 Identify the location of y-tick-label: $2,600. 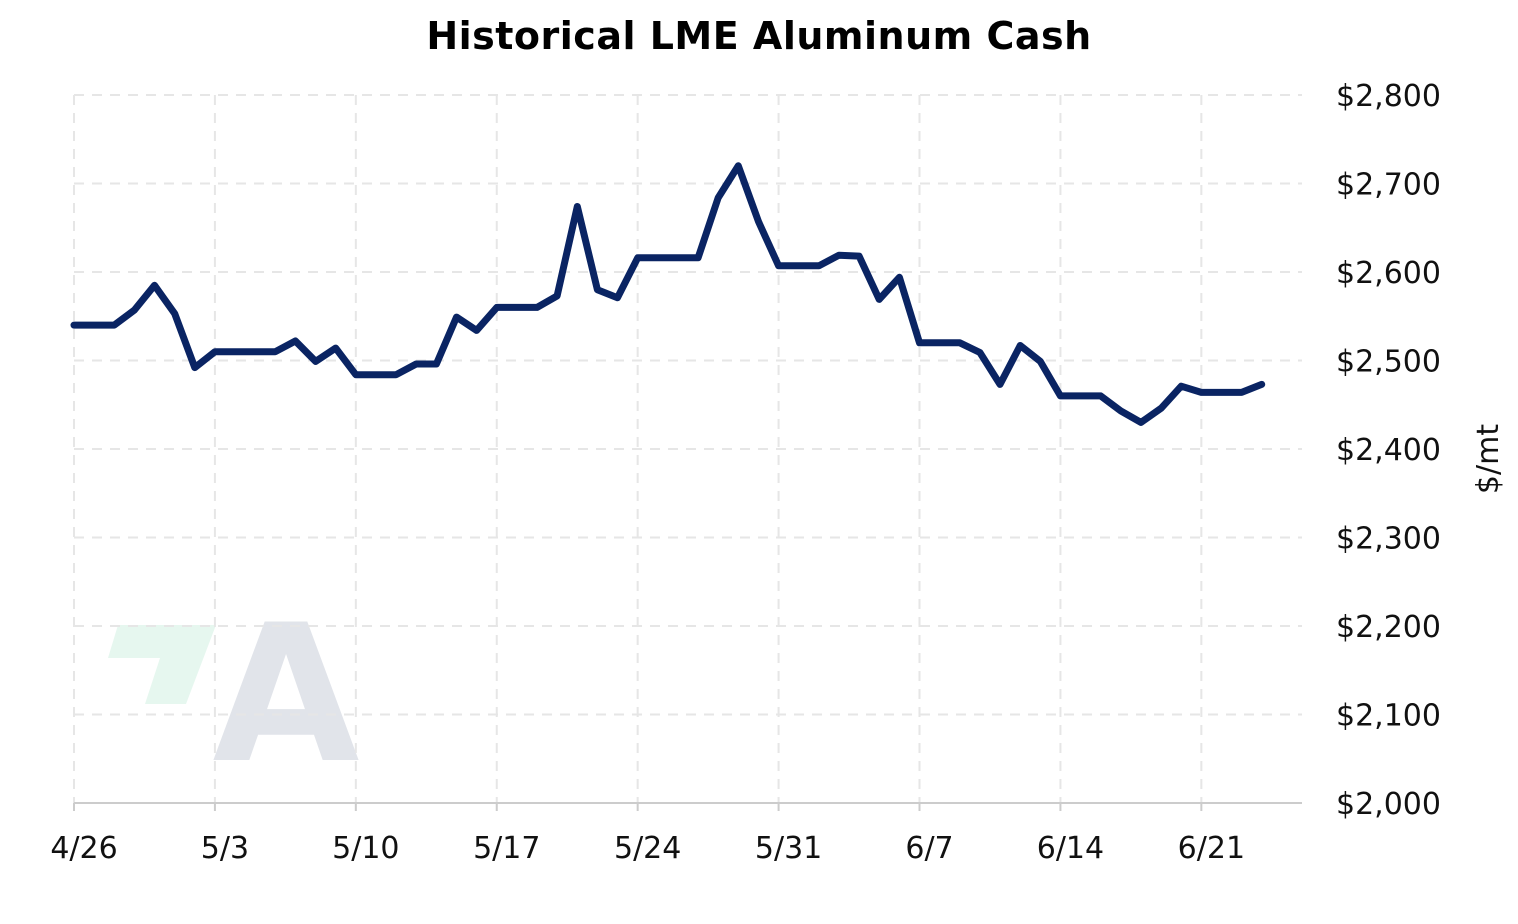
(1388, 273).